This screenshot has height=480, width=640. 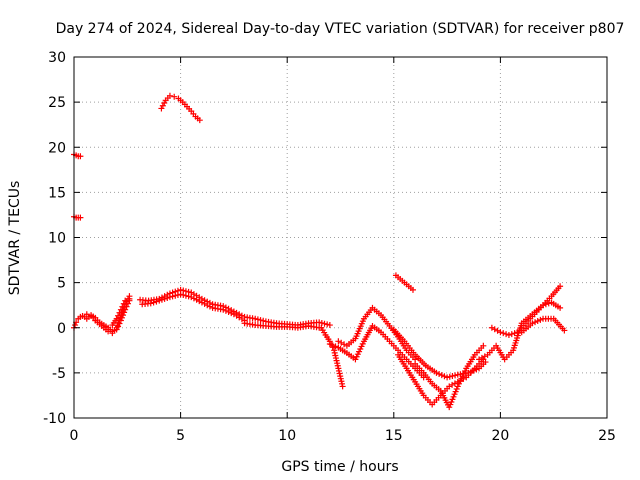 What do you see at coordinates (57, 193) in the screenshot?
I see `y-tick-label: 15` at bounding box center [57, 193].